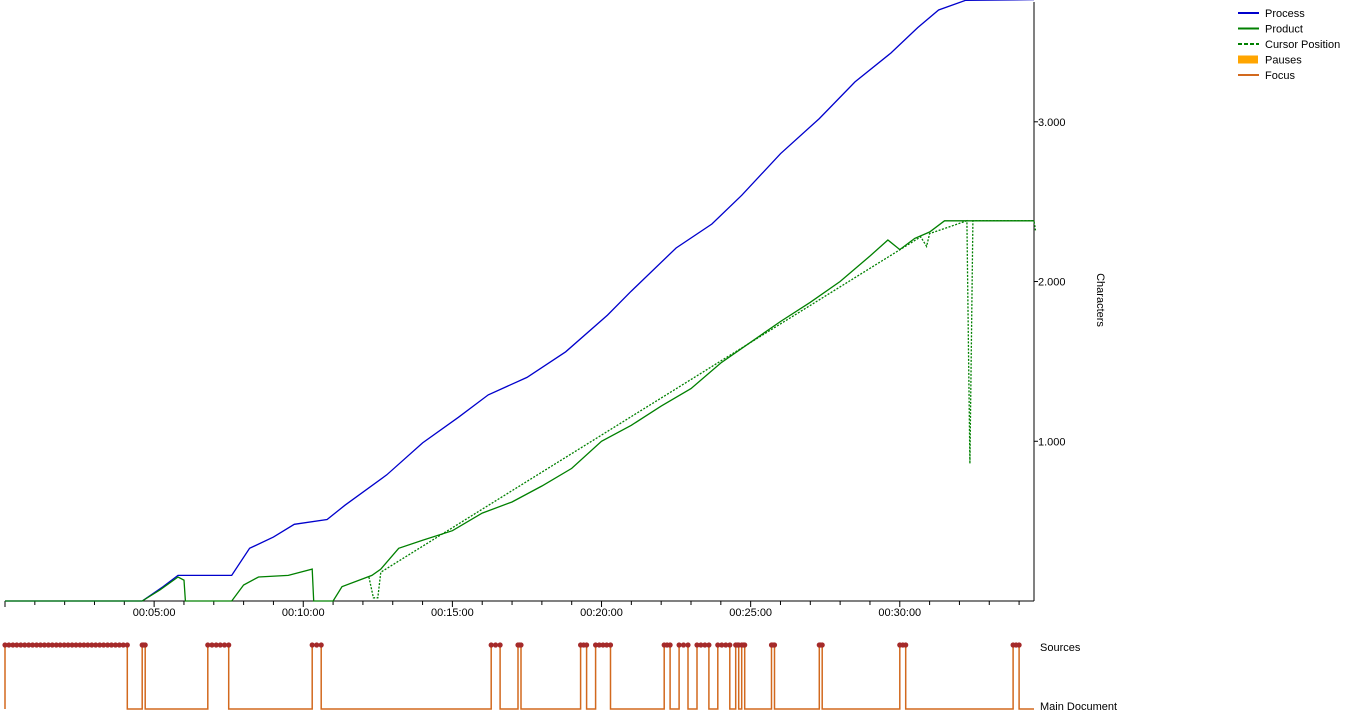  I want to click on legend: Process Product Cursor Position Pauses Focus, so click(1289, 45).